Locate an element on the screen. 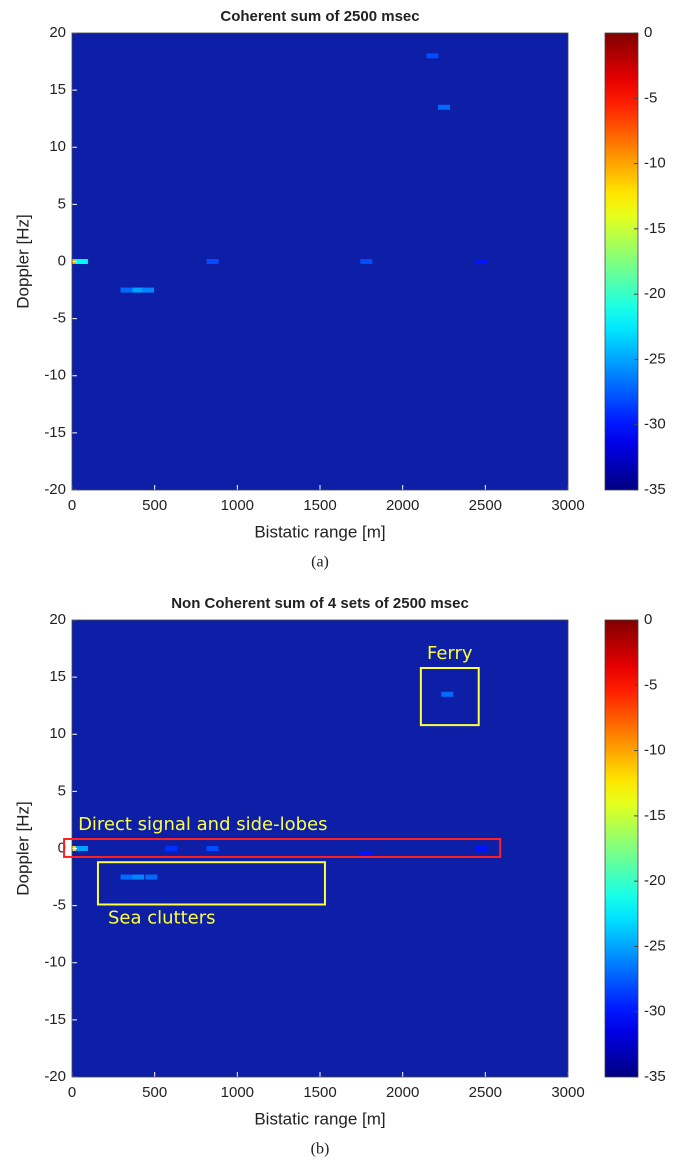 This screenshot has height=1168, width=685. chart-title: Non Coherent sum of 4 sets of 2500 msec is located at coordinates (320, 603).